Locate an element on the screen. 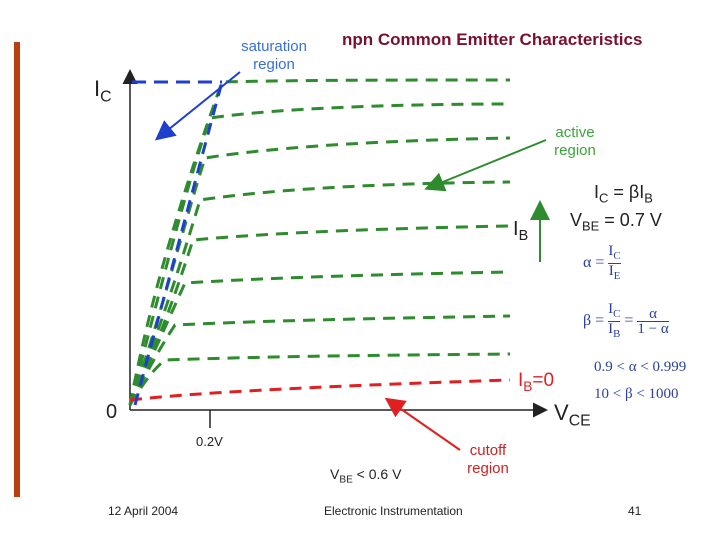 The width and height of the screenshot is (720, 540). footer-page-number: 41 is located at coordinates (635, 511).